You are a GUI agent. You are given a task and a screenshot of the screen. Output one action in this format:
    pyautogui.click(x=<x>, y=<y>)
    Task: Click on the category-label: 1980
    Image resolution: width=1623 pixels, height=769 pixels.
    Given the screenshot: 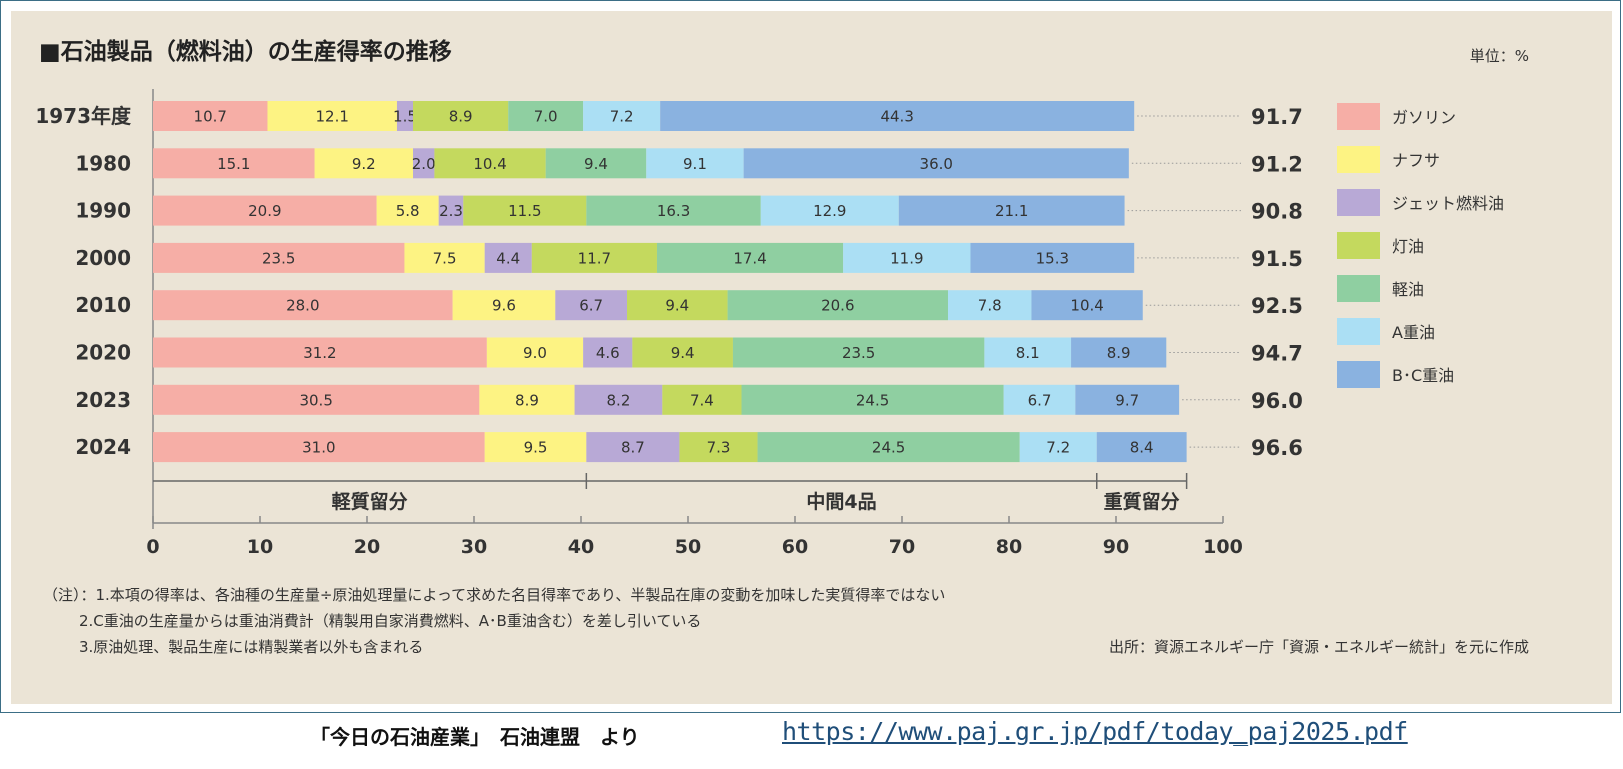 What is the action you would take?
    pyautogui.click(x=103, y=163)
    